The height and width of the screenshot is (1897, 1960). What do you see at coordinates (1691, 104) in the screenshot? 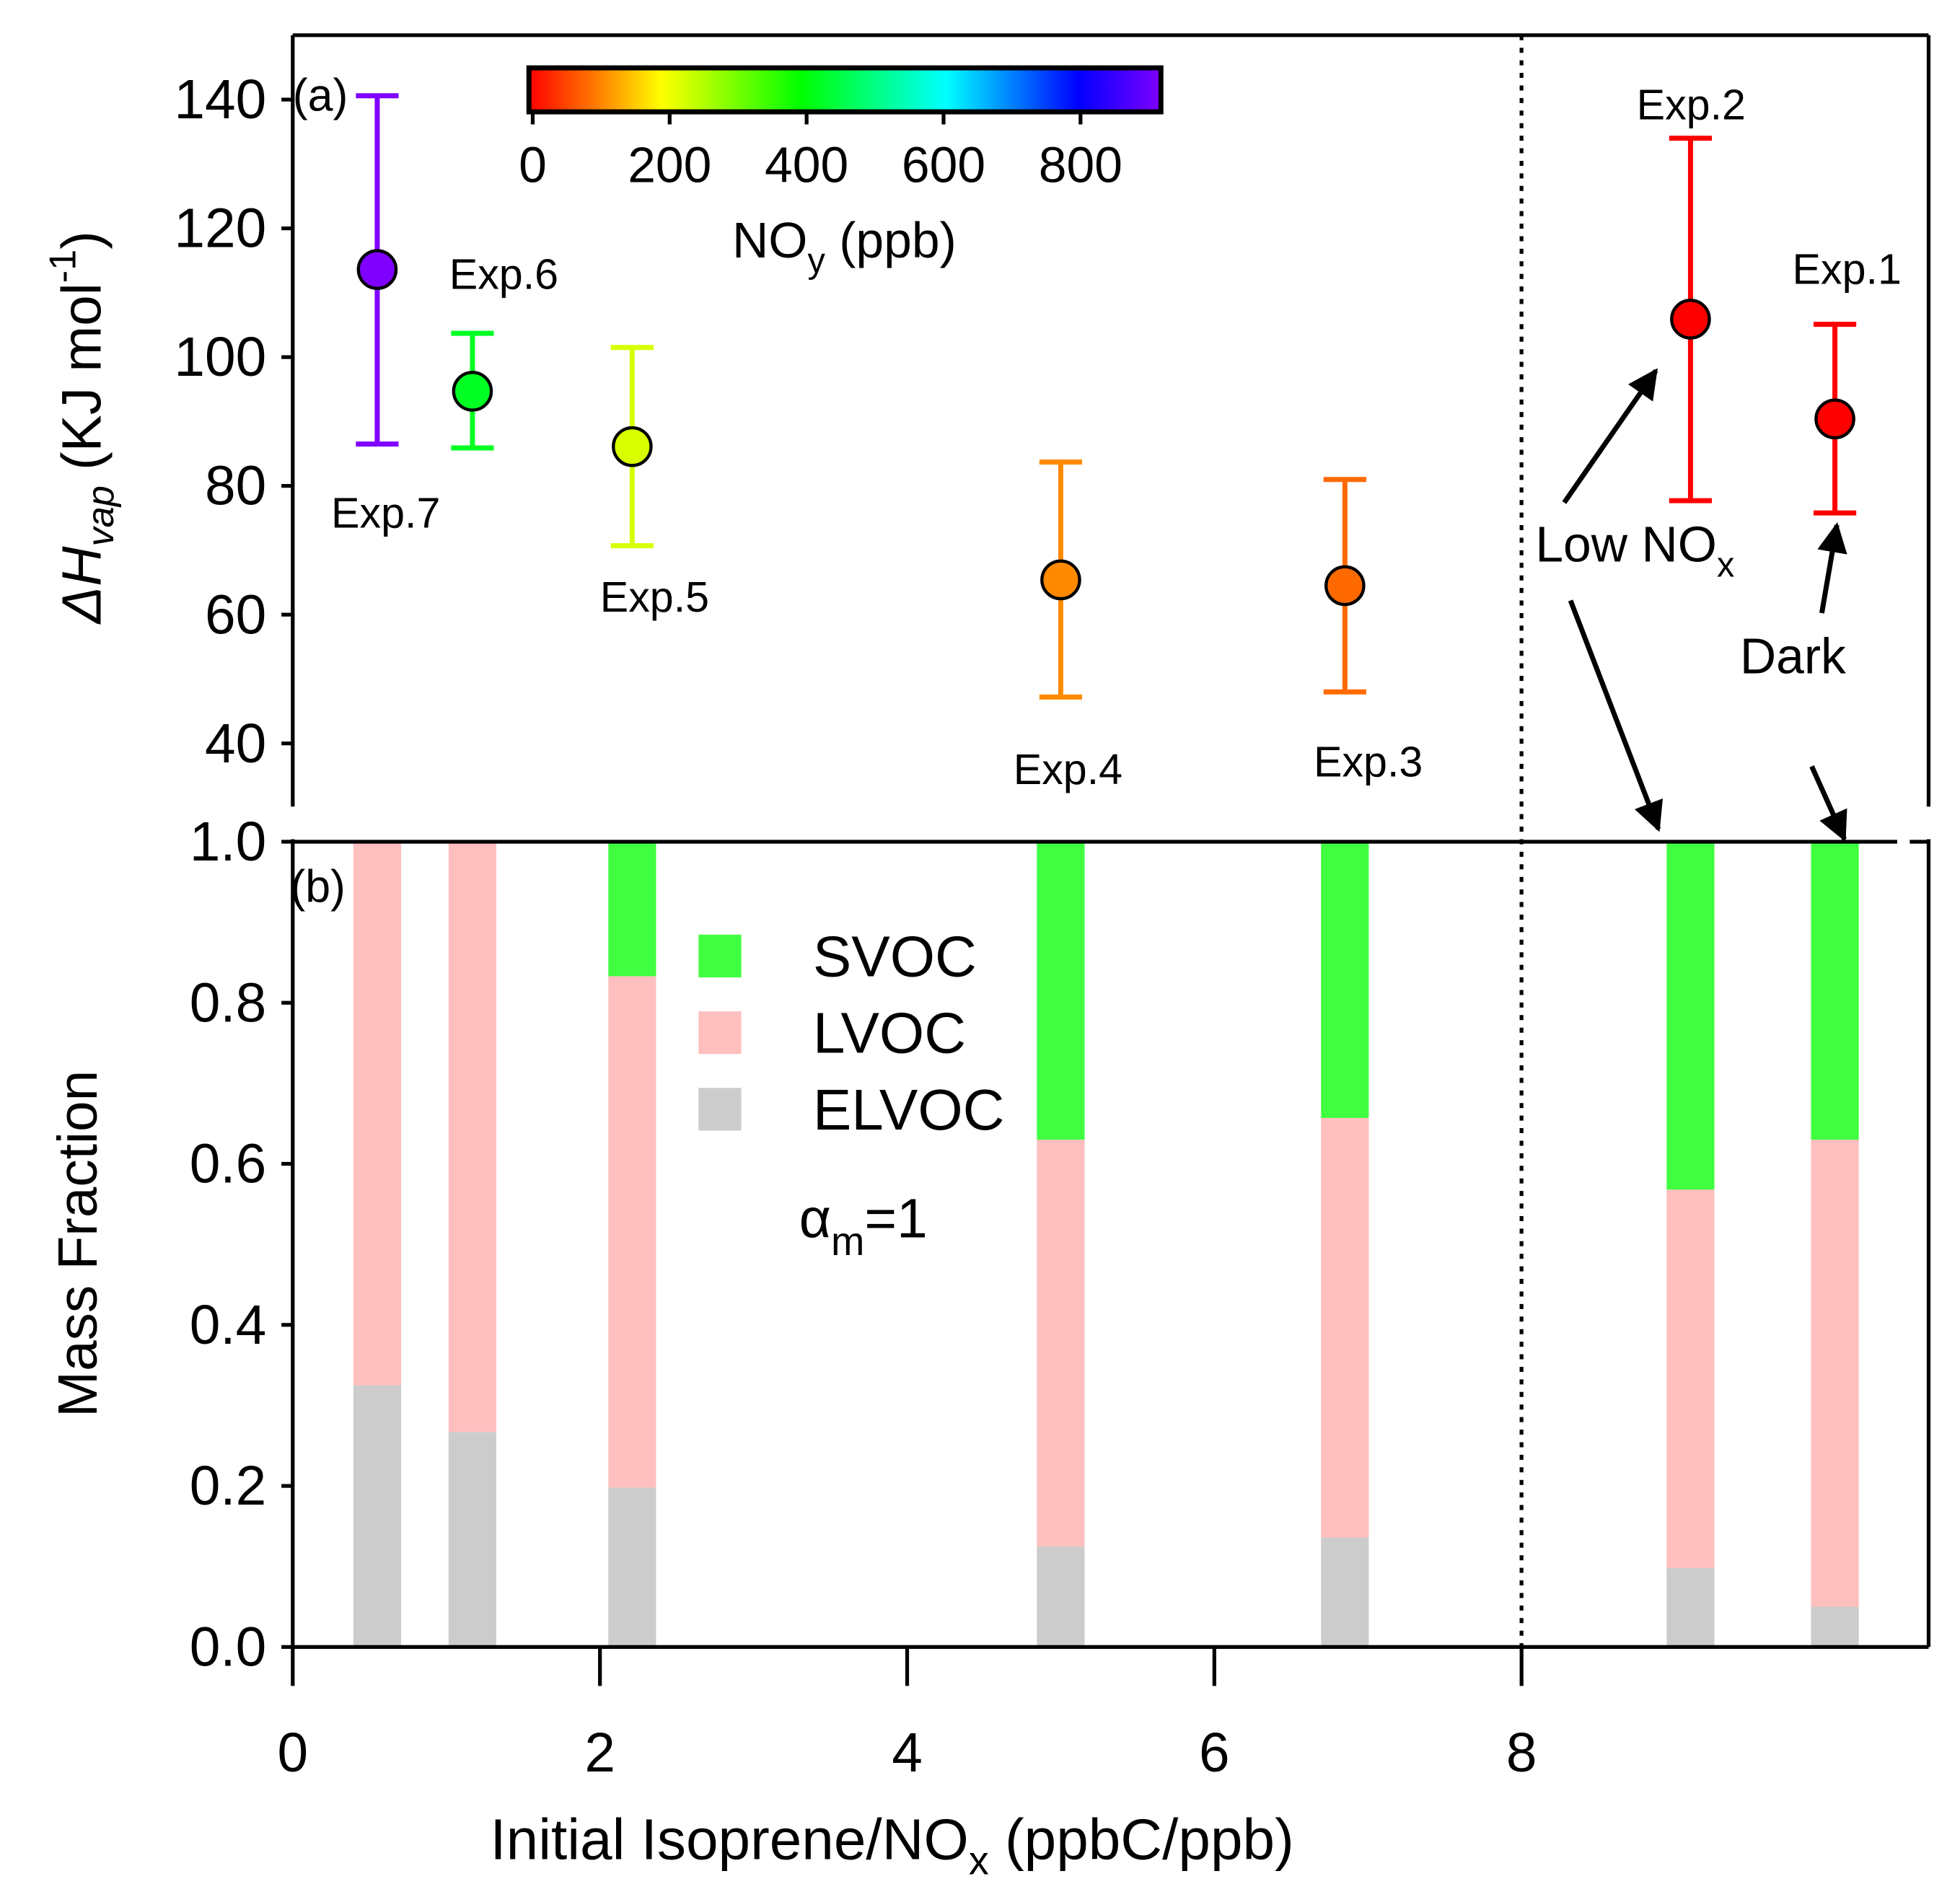
I see `point-label: Exp.2` at bounding box center [1691, 104].